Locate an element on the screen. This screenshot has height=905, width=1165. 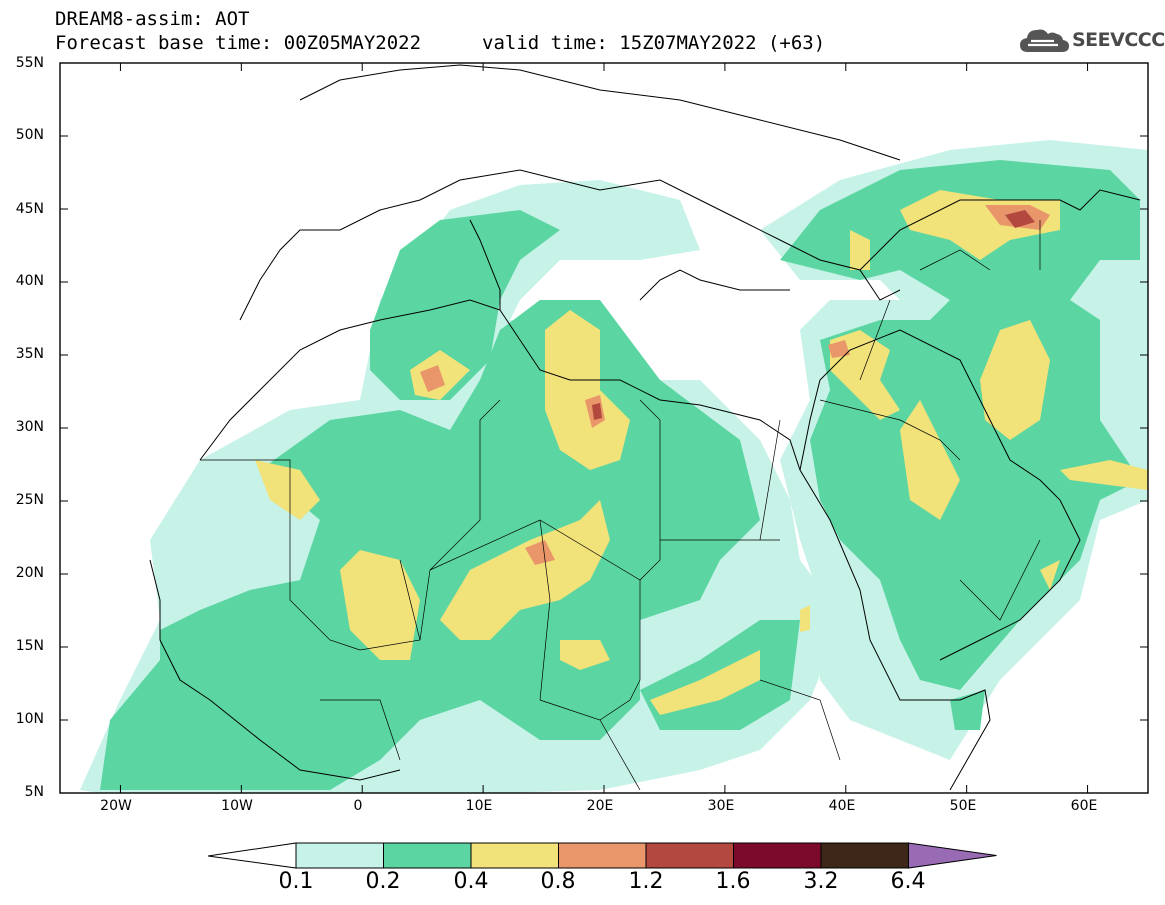
lat-label-40n: 40N is located at coordinates (29, 281).